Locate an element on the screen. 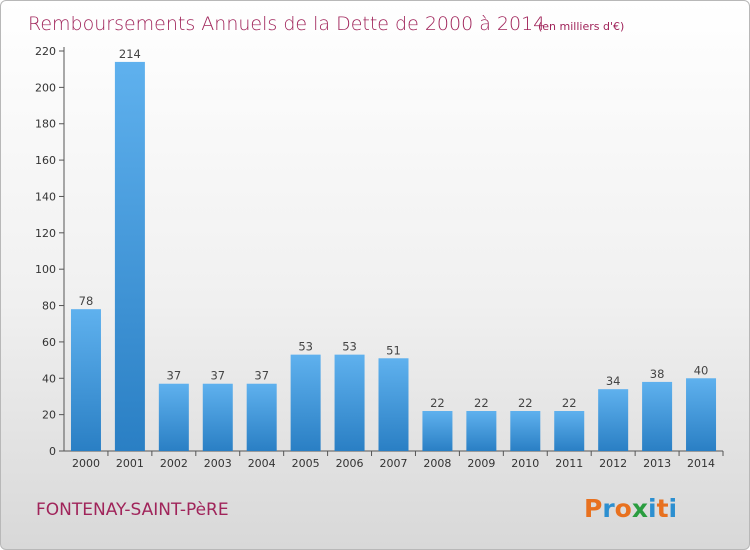  chart-title-unit: (en milliers d'€) is located at coordinates (581, 26).